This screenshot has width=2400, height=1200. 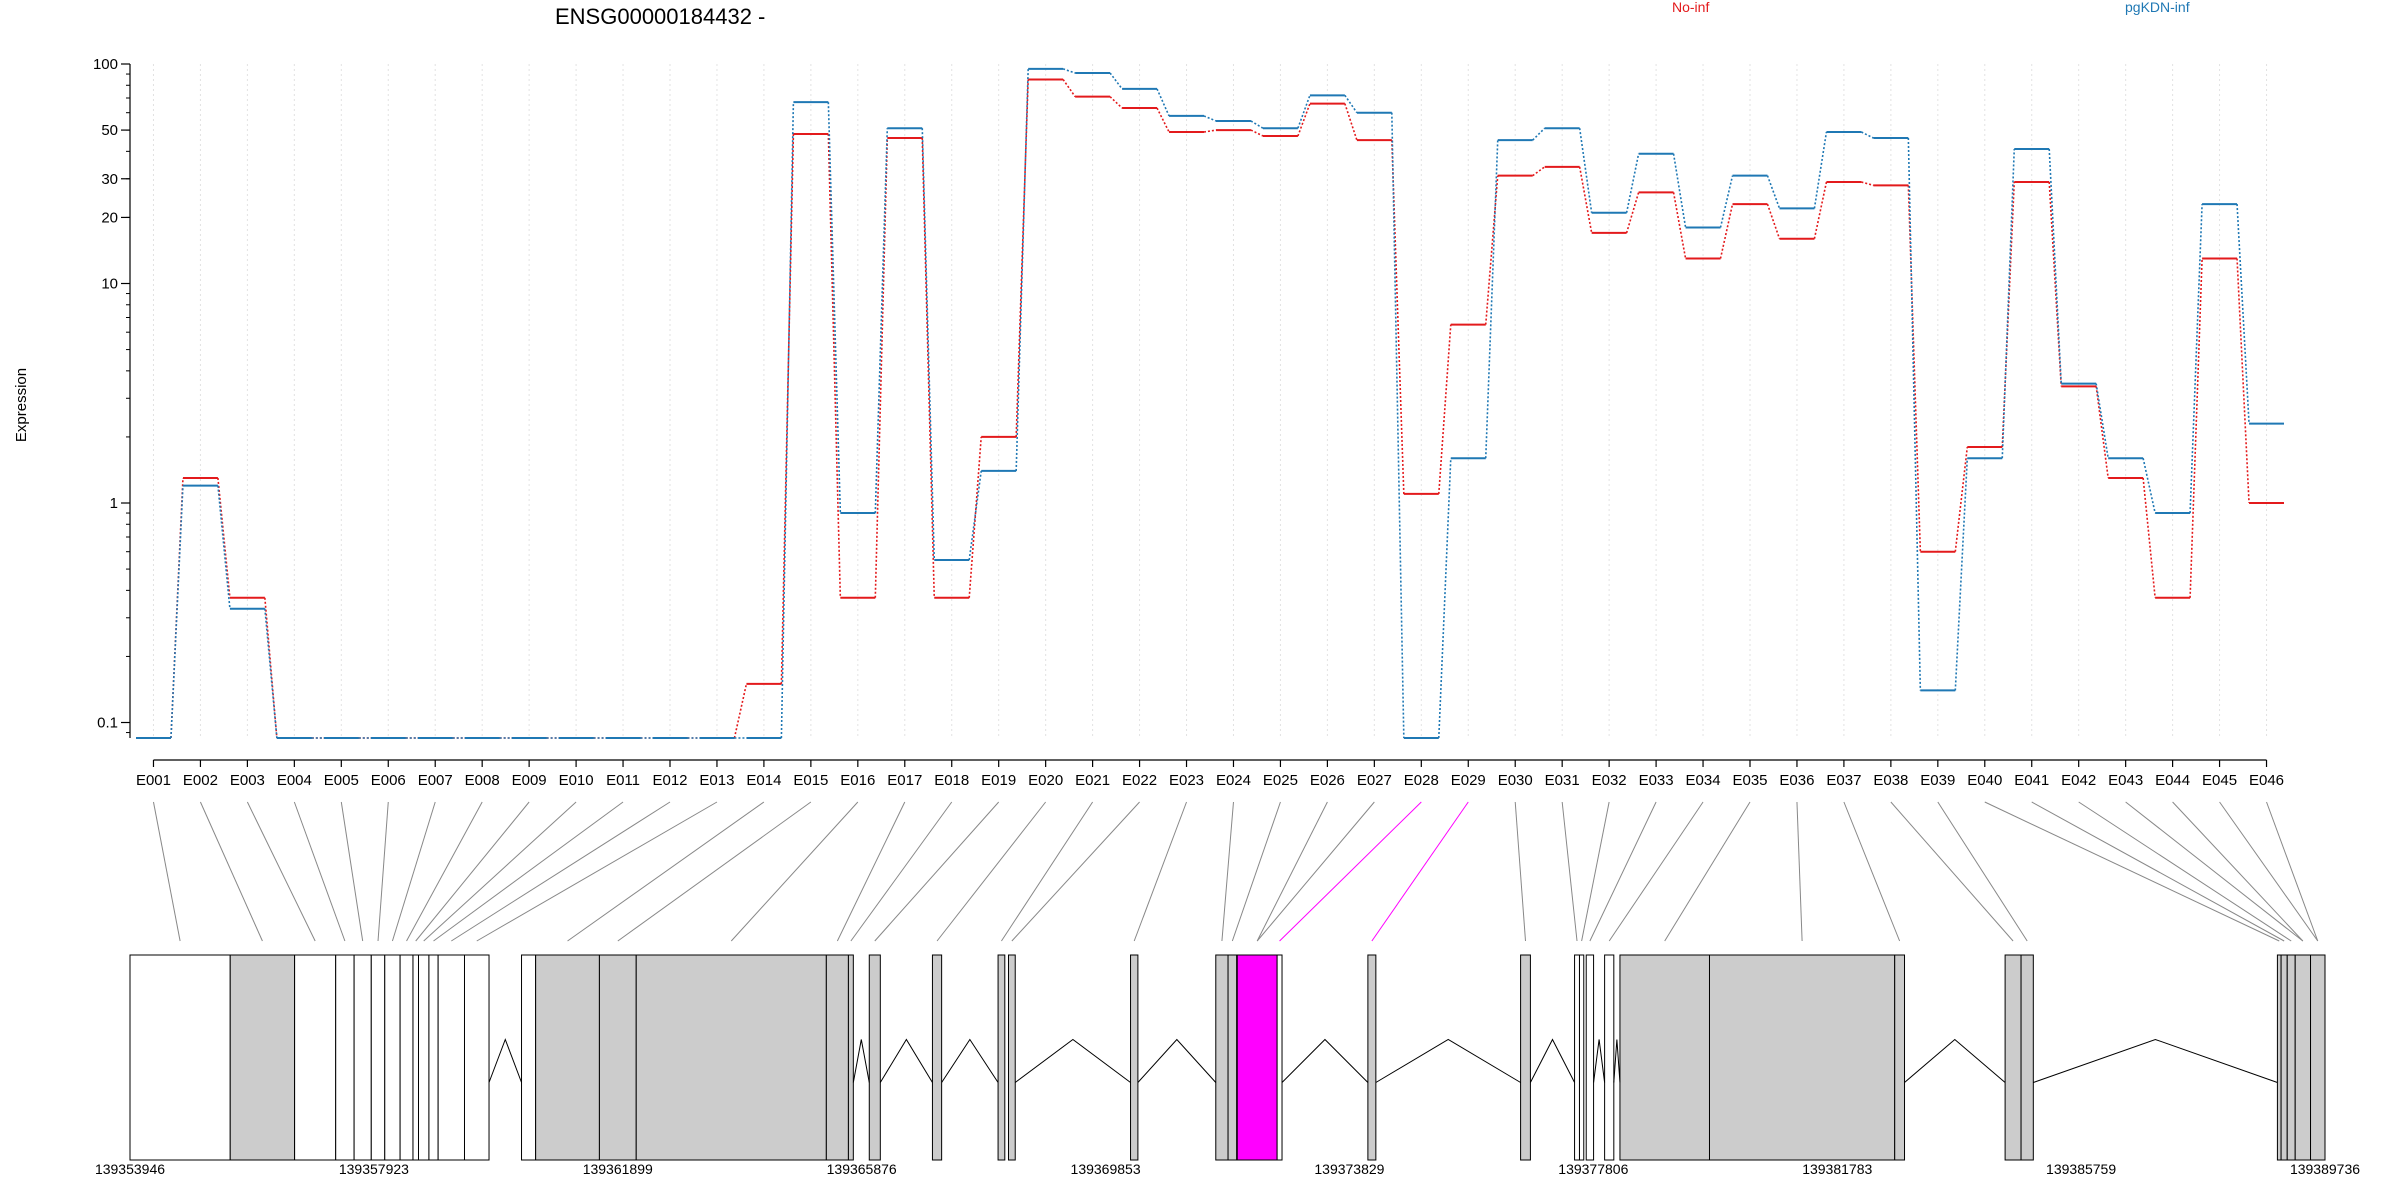 I want to click on y-tick-label: 10, so click(x=109, y=284).